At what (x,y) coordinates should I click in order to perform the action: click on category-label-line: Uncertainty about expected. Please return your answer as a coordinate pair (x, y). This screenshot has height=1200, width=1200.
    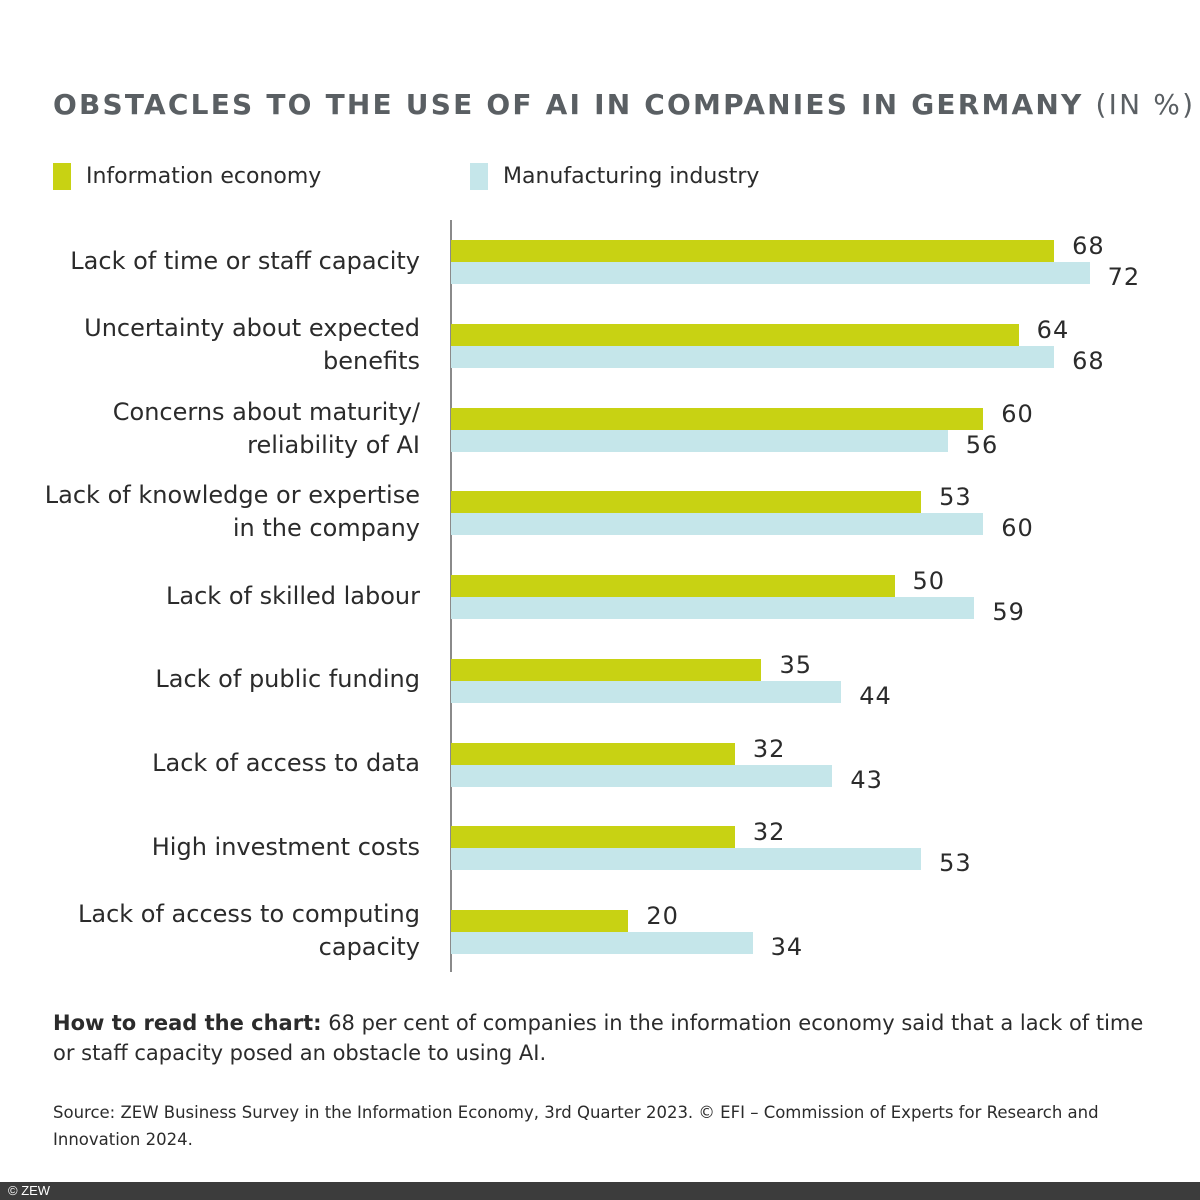
    Looking at the image, I should click on (252, 327).